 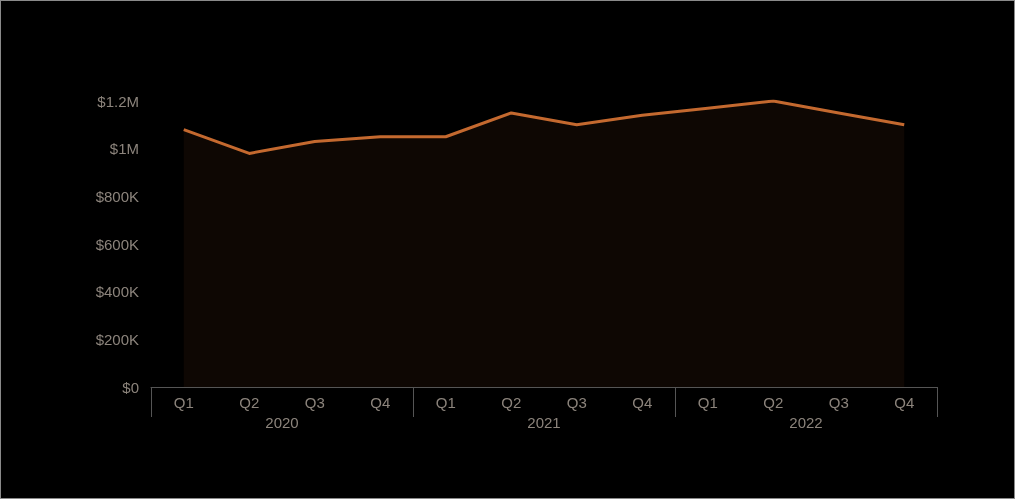 I want to click on y-tick-label: $0, so click(x=130, y=387).